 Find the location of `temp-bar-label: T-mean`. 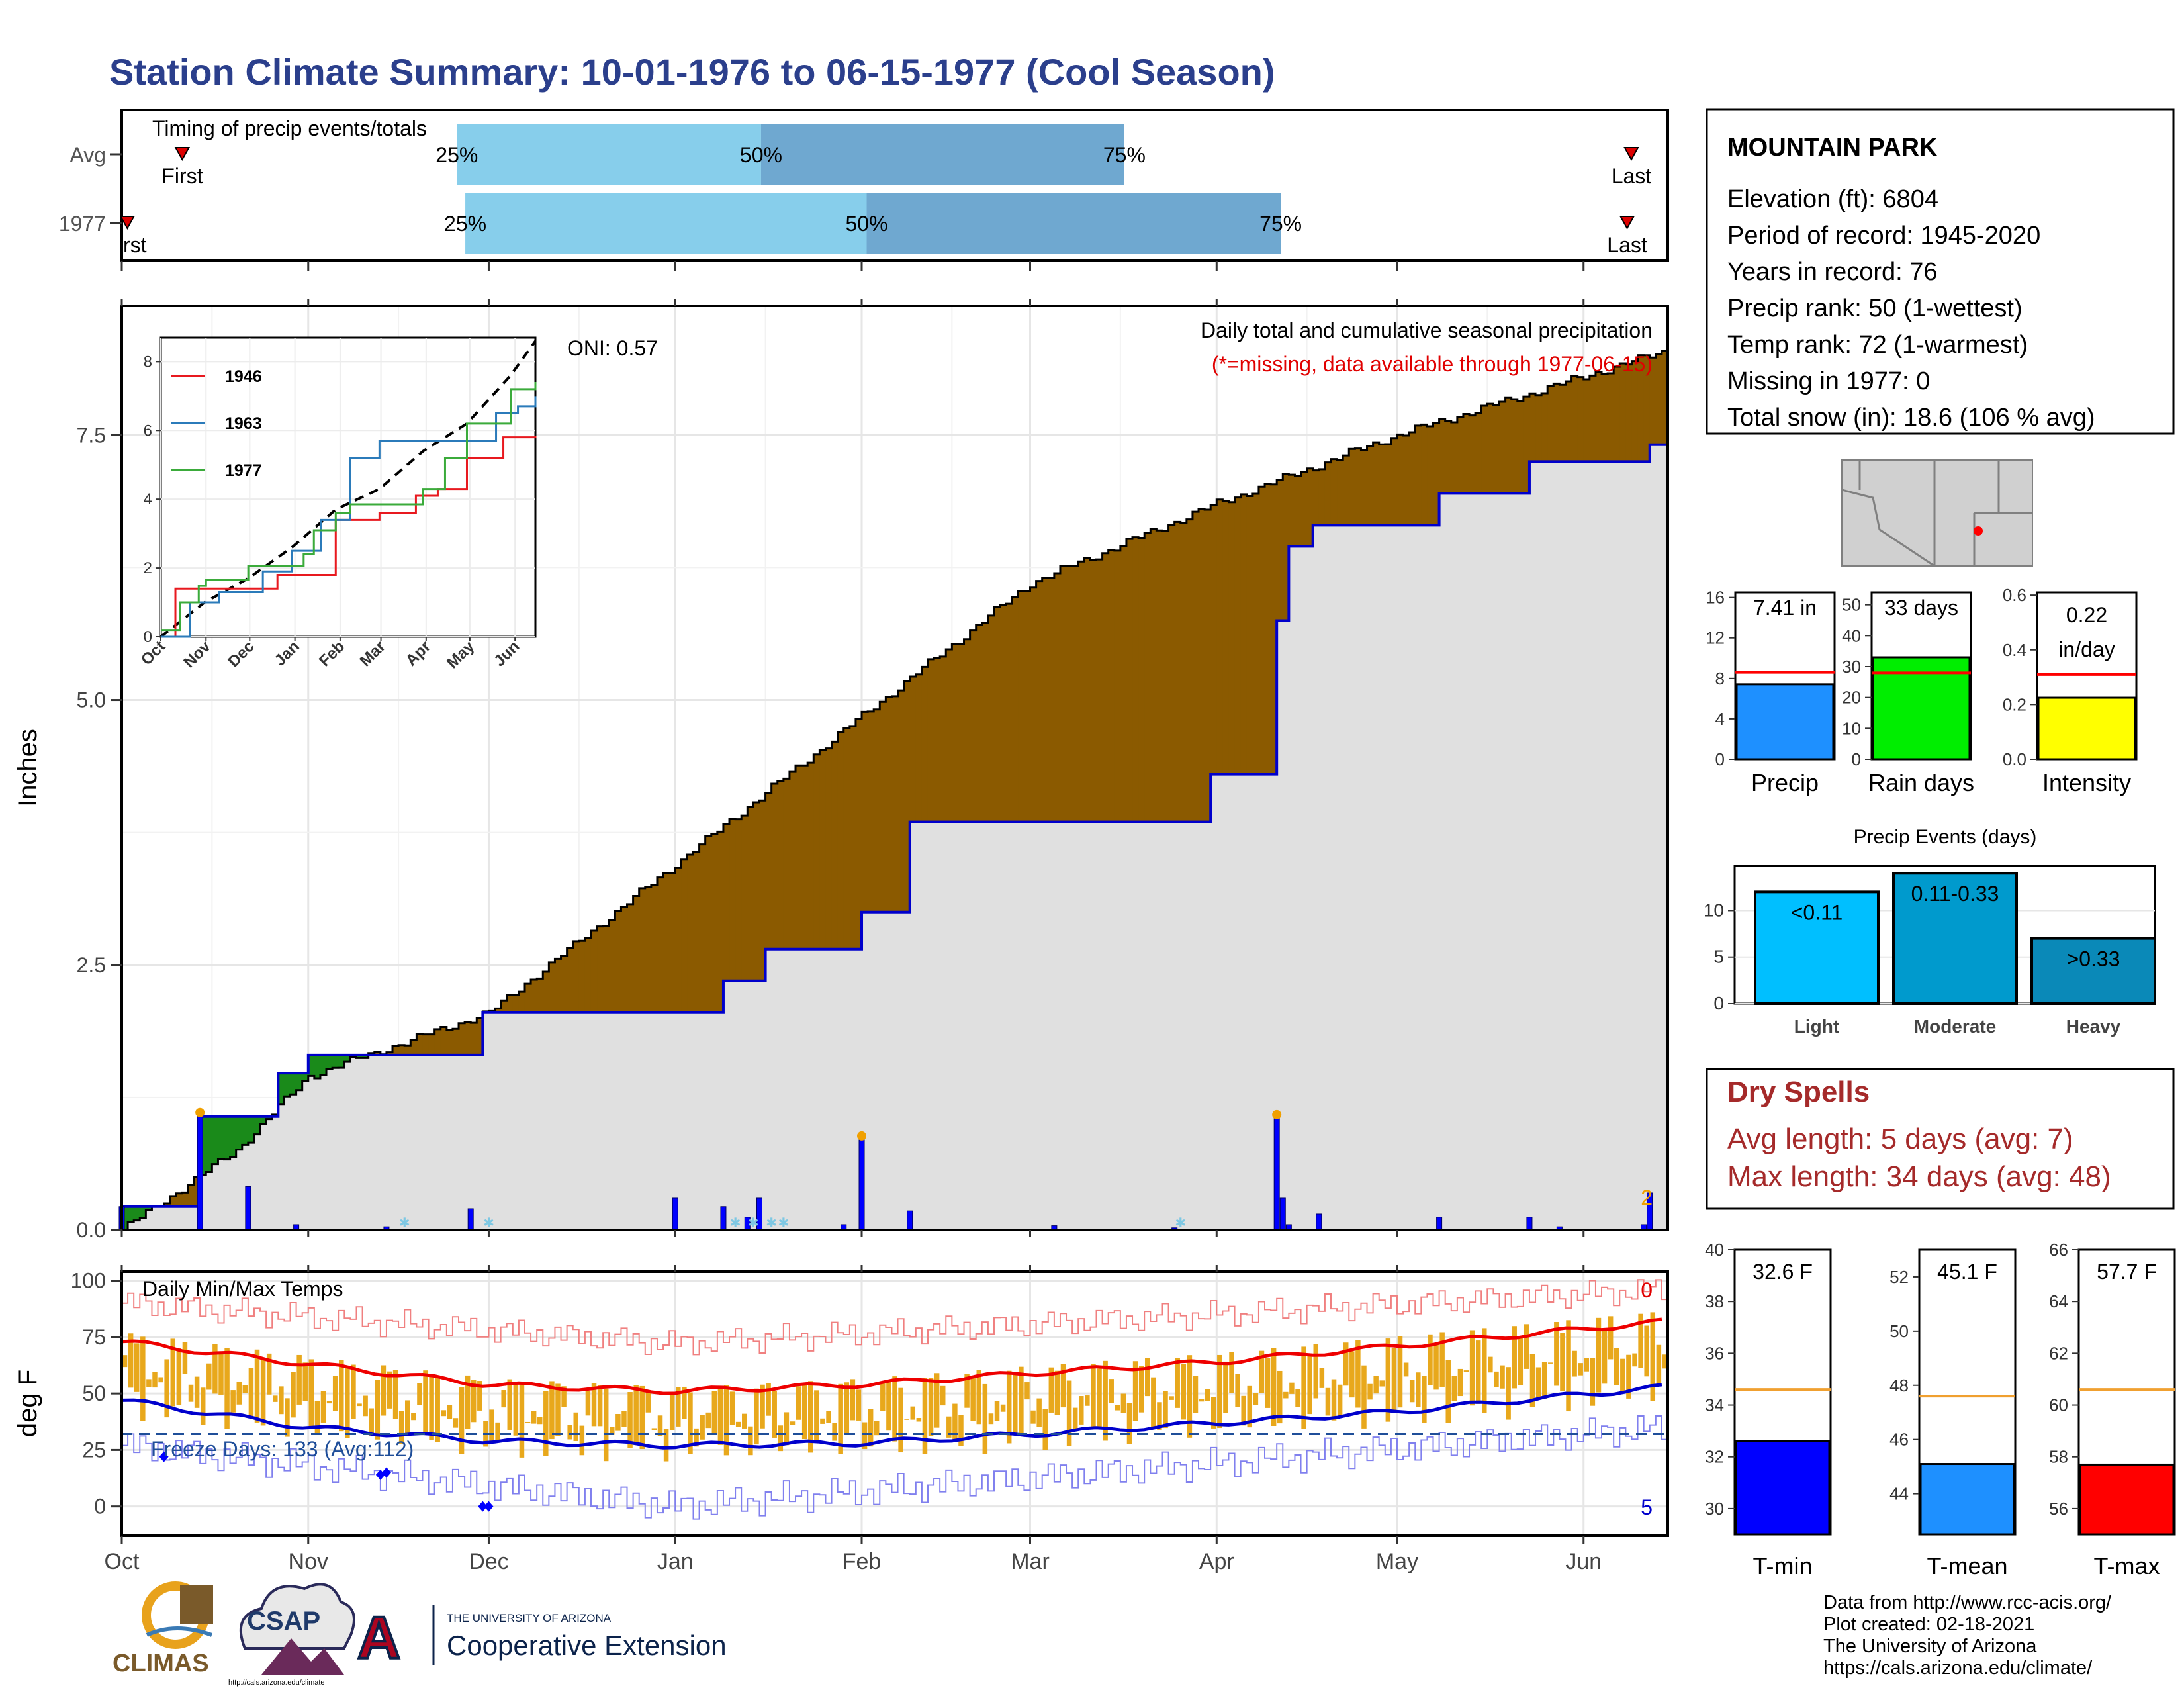

temp-bar-label: T-mean is located at coordinates (1967, 1565).